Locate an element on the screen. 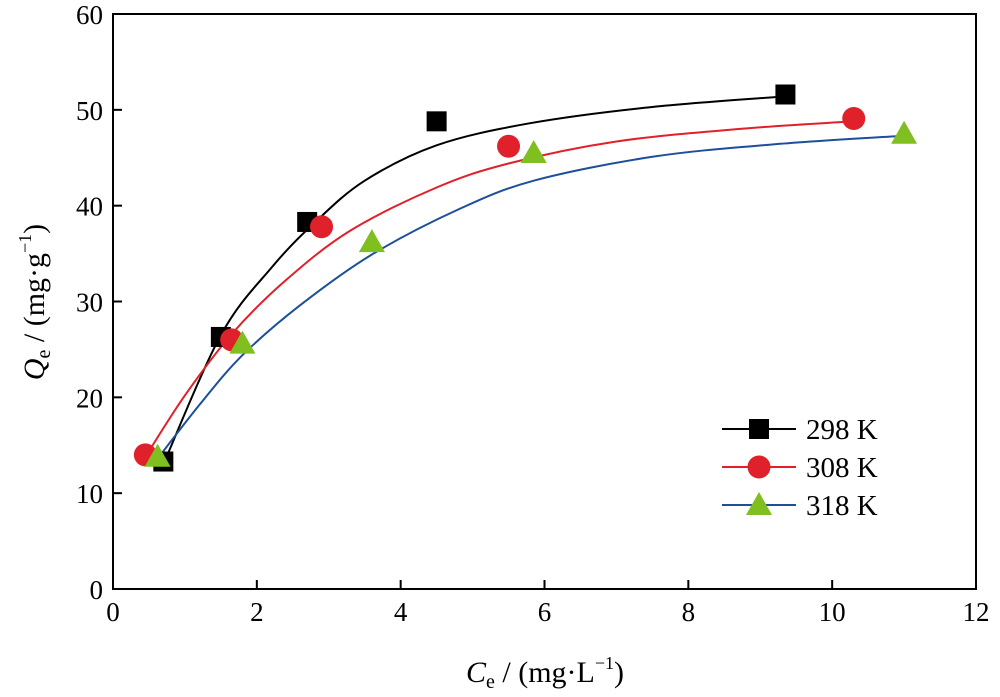 This screenshot has width=1000, height=697. x-axis-title: Ce / (mg·L−1) is located at coordinates (545, 673).